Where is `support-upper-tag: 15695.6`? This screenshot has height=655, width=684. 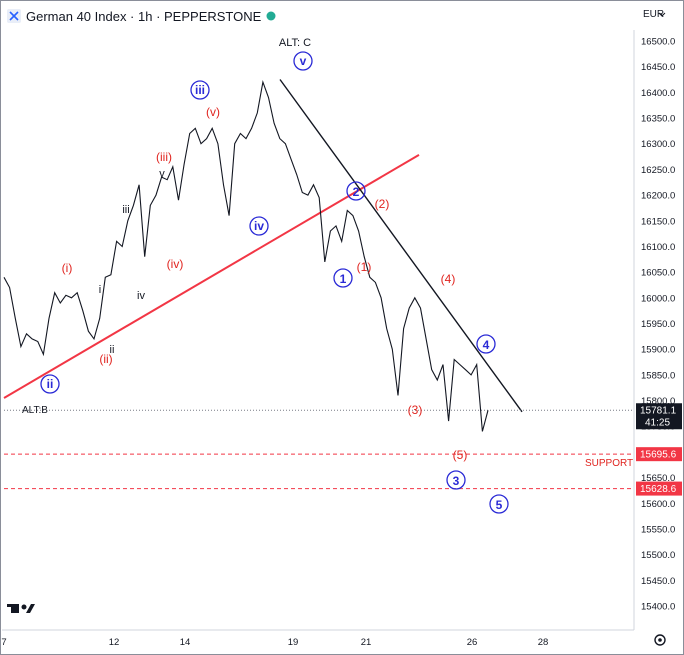
support-upper-tag: 15695.6 is located at coordinates (659, 454).